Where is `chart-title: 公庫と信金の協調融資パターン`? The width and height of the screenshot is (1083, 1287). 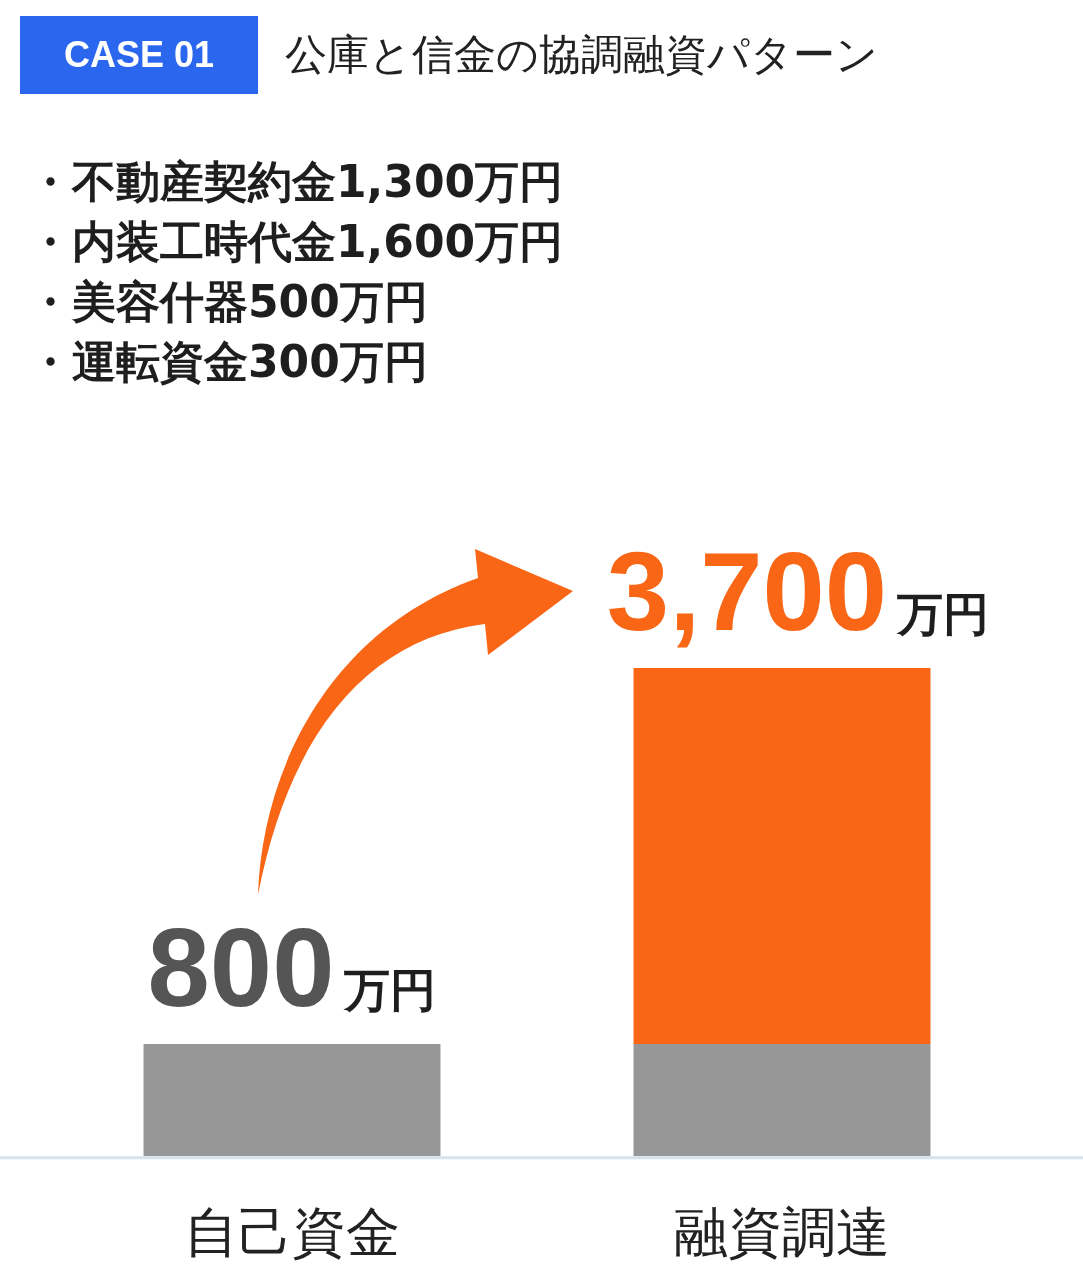
chart-title: 公庫と信金の協調融資パターン is located at coordinates (581, 55).